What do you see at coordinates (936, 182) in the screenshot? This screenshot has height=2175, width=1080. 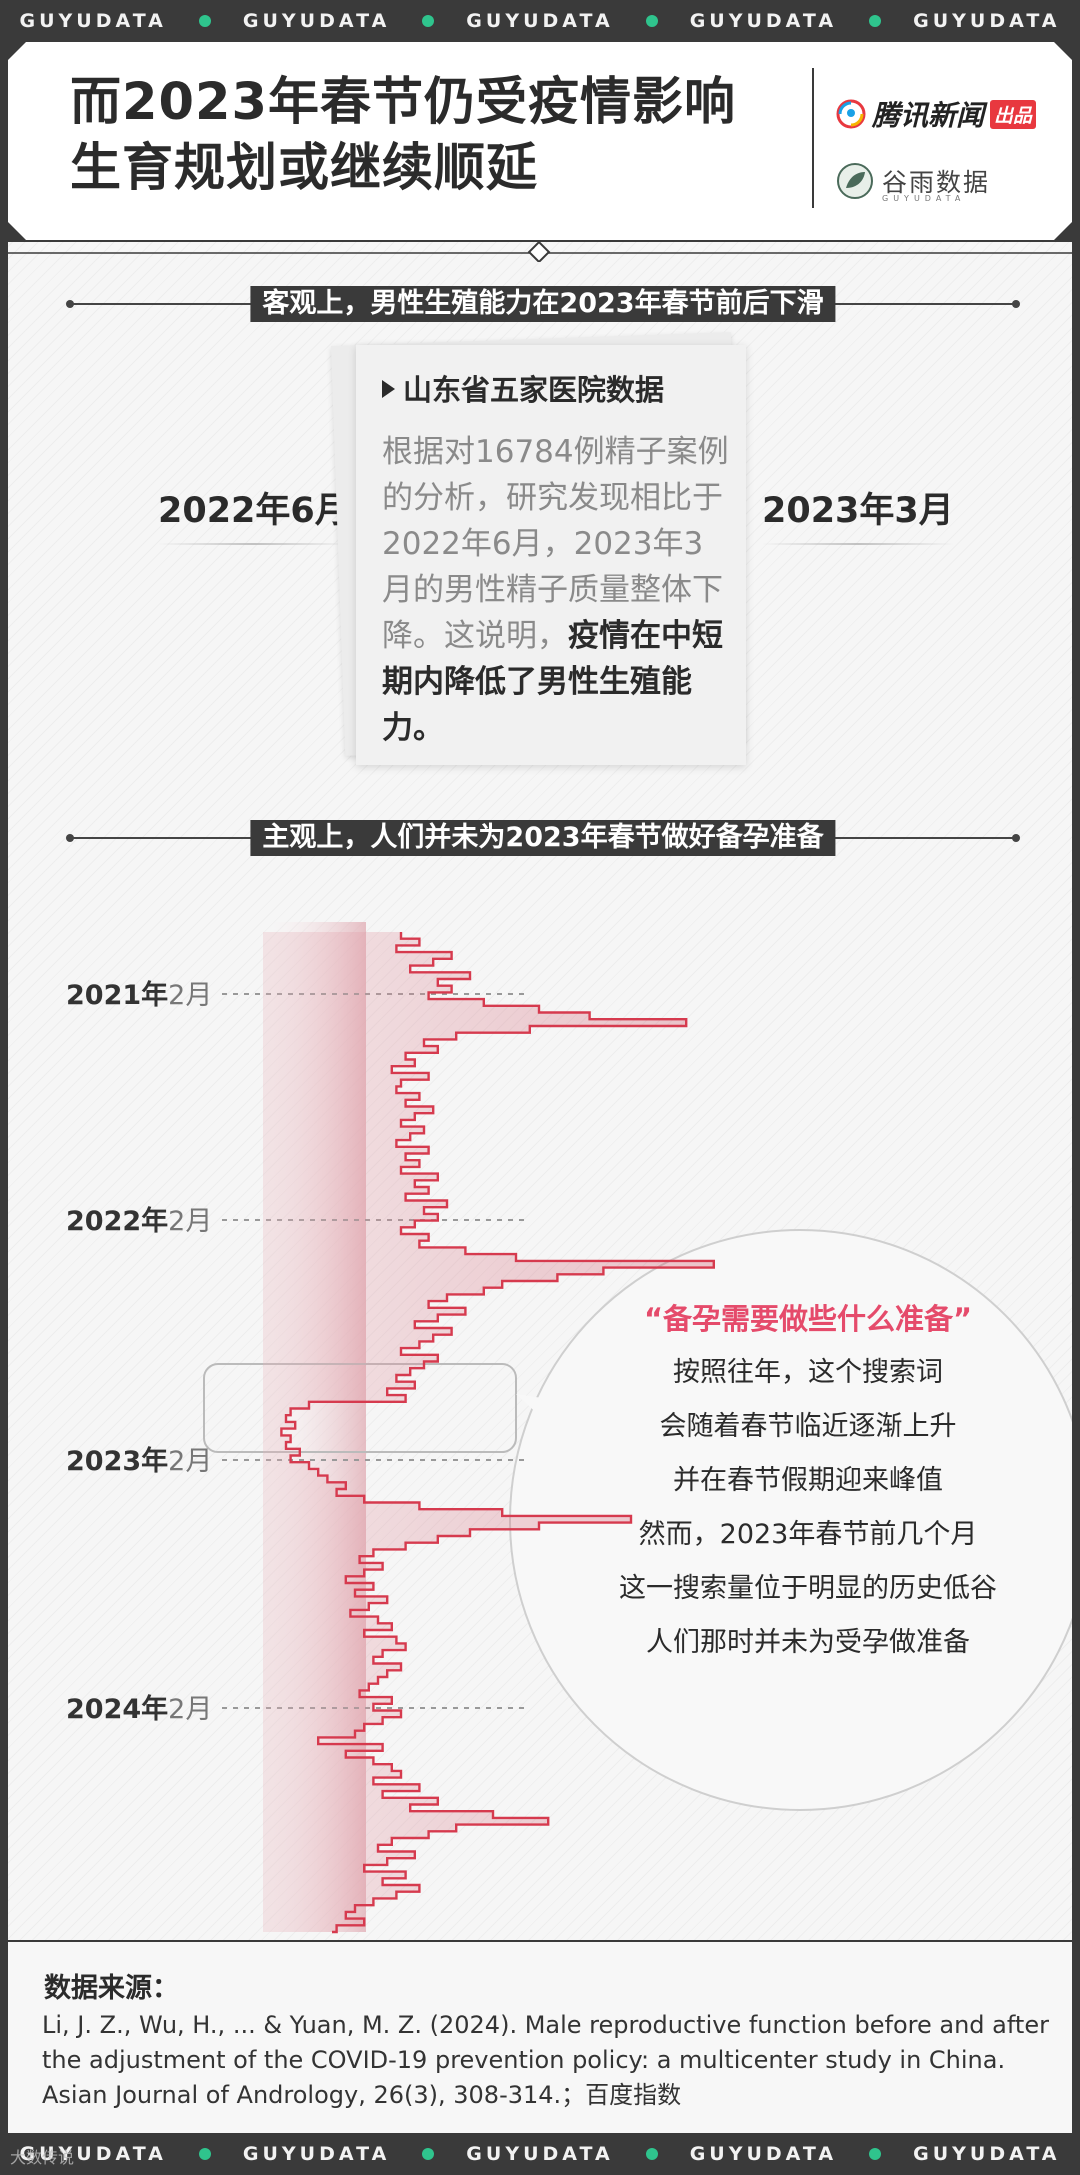 I see `logo2-name: 谷雨数据` at bounding box center [936, 182].